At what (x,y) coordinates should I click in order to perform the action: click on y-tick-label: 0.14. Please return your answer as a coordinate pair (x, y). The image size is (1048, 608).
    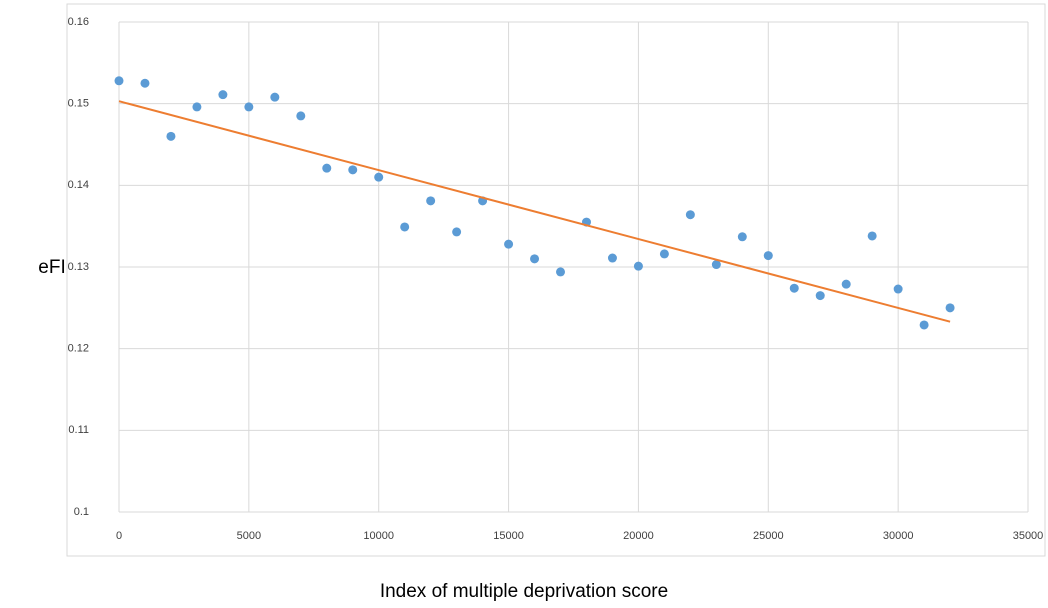
    Looking at the image, I should click on (78, 185).